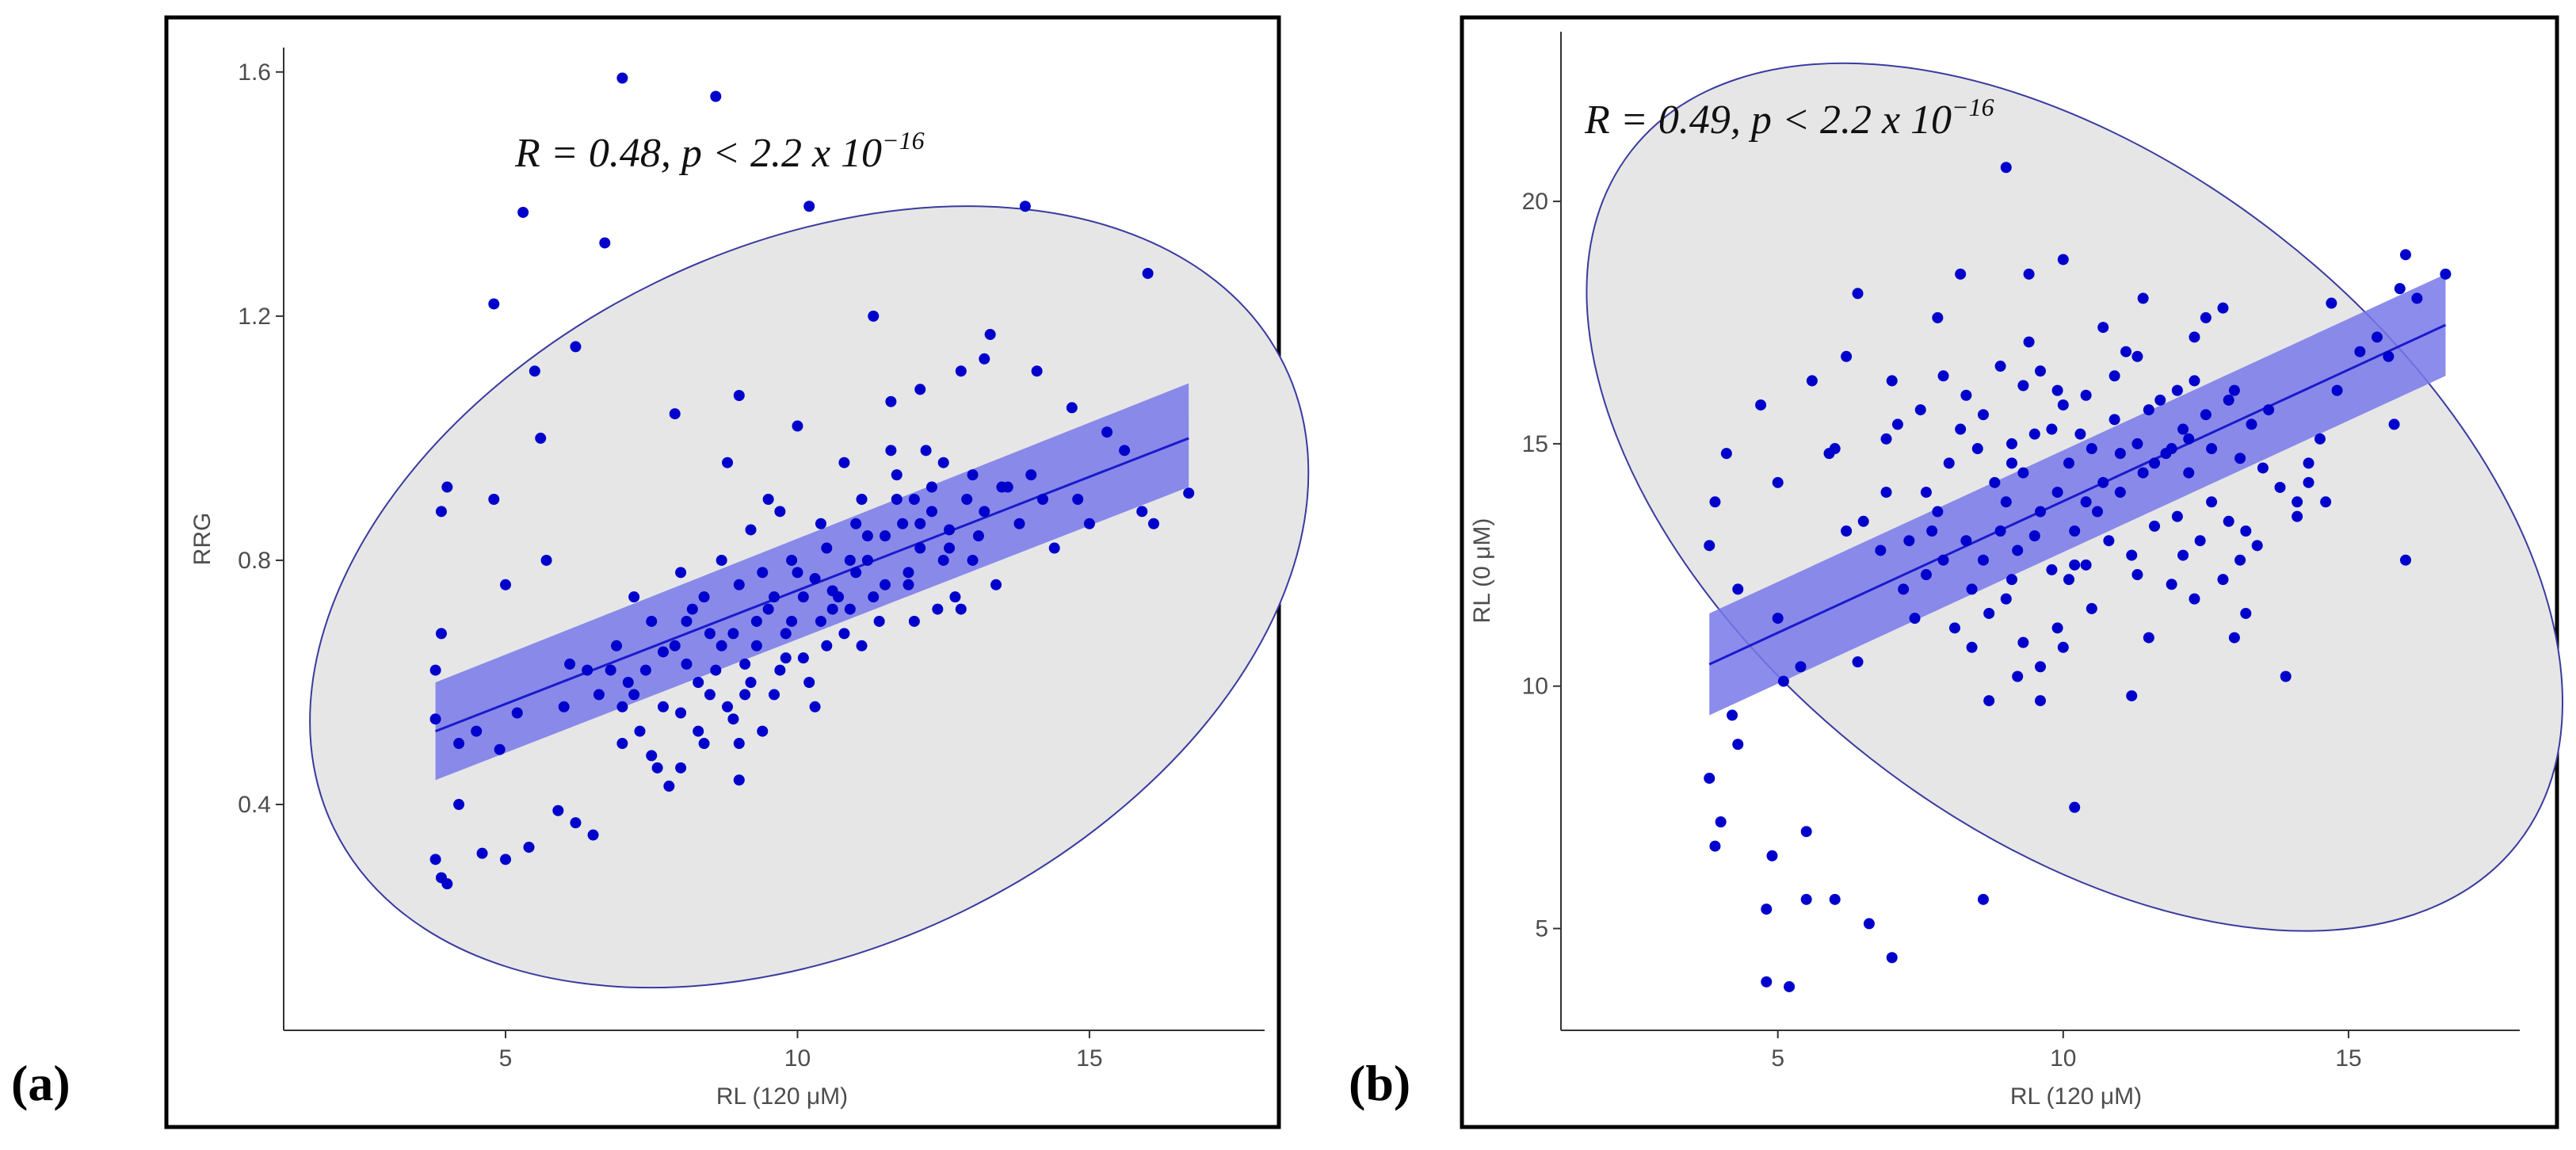 The image size is (2576, 1150). What do you see at coordinates (1768, 120) in the screenshot?
I see `panel-b-r-text: R = 0.49, p < 2.2 x 10` at bounding box center [1768, 120].